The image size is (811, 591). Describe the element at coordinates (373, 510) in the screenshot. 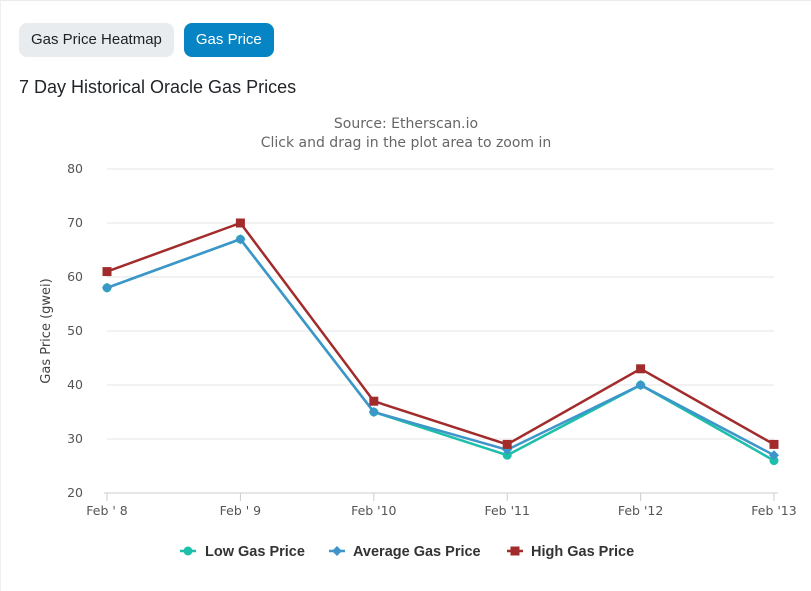

I see `x-tick-label: Feb '10` at that location.